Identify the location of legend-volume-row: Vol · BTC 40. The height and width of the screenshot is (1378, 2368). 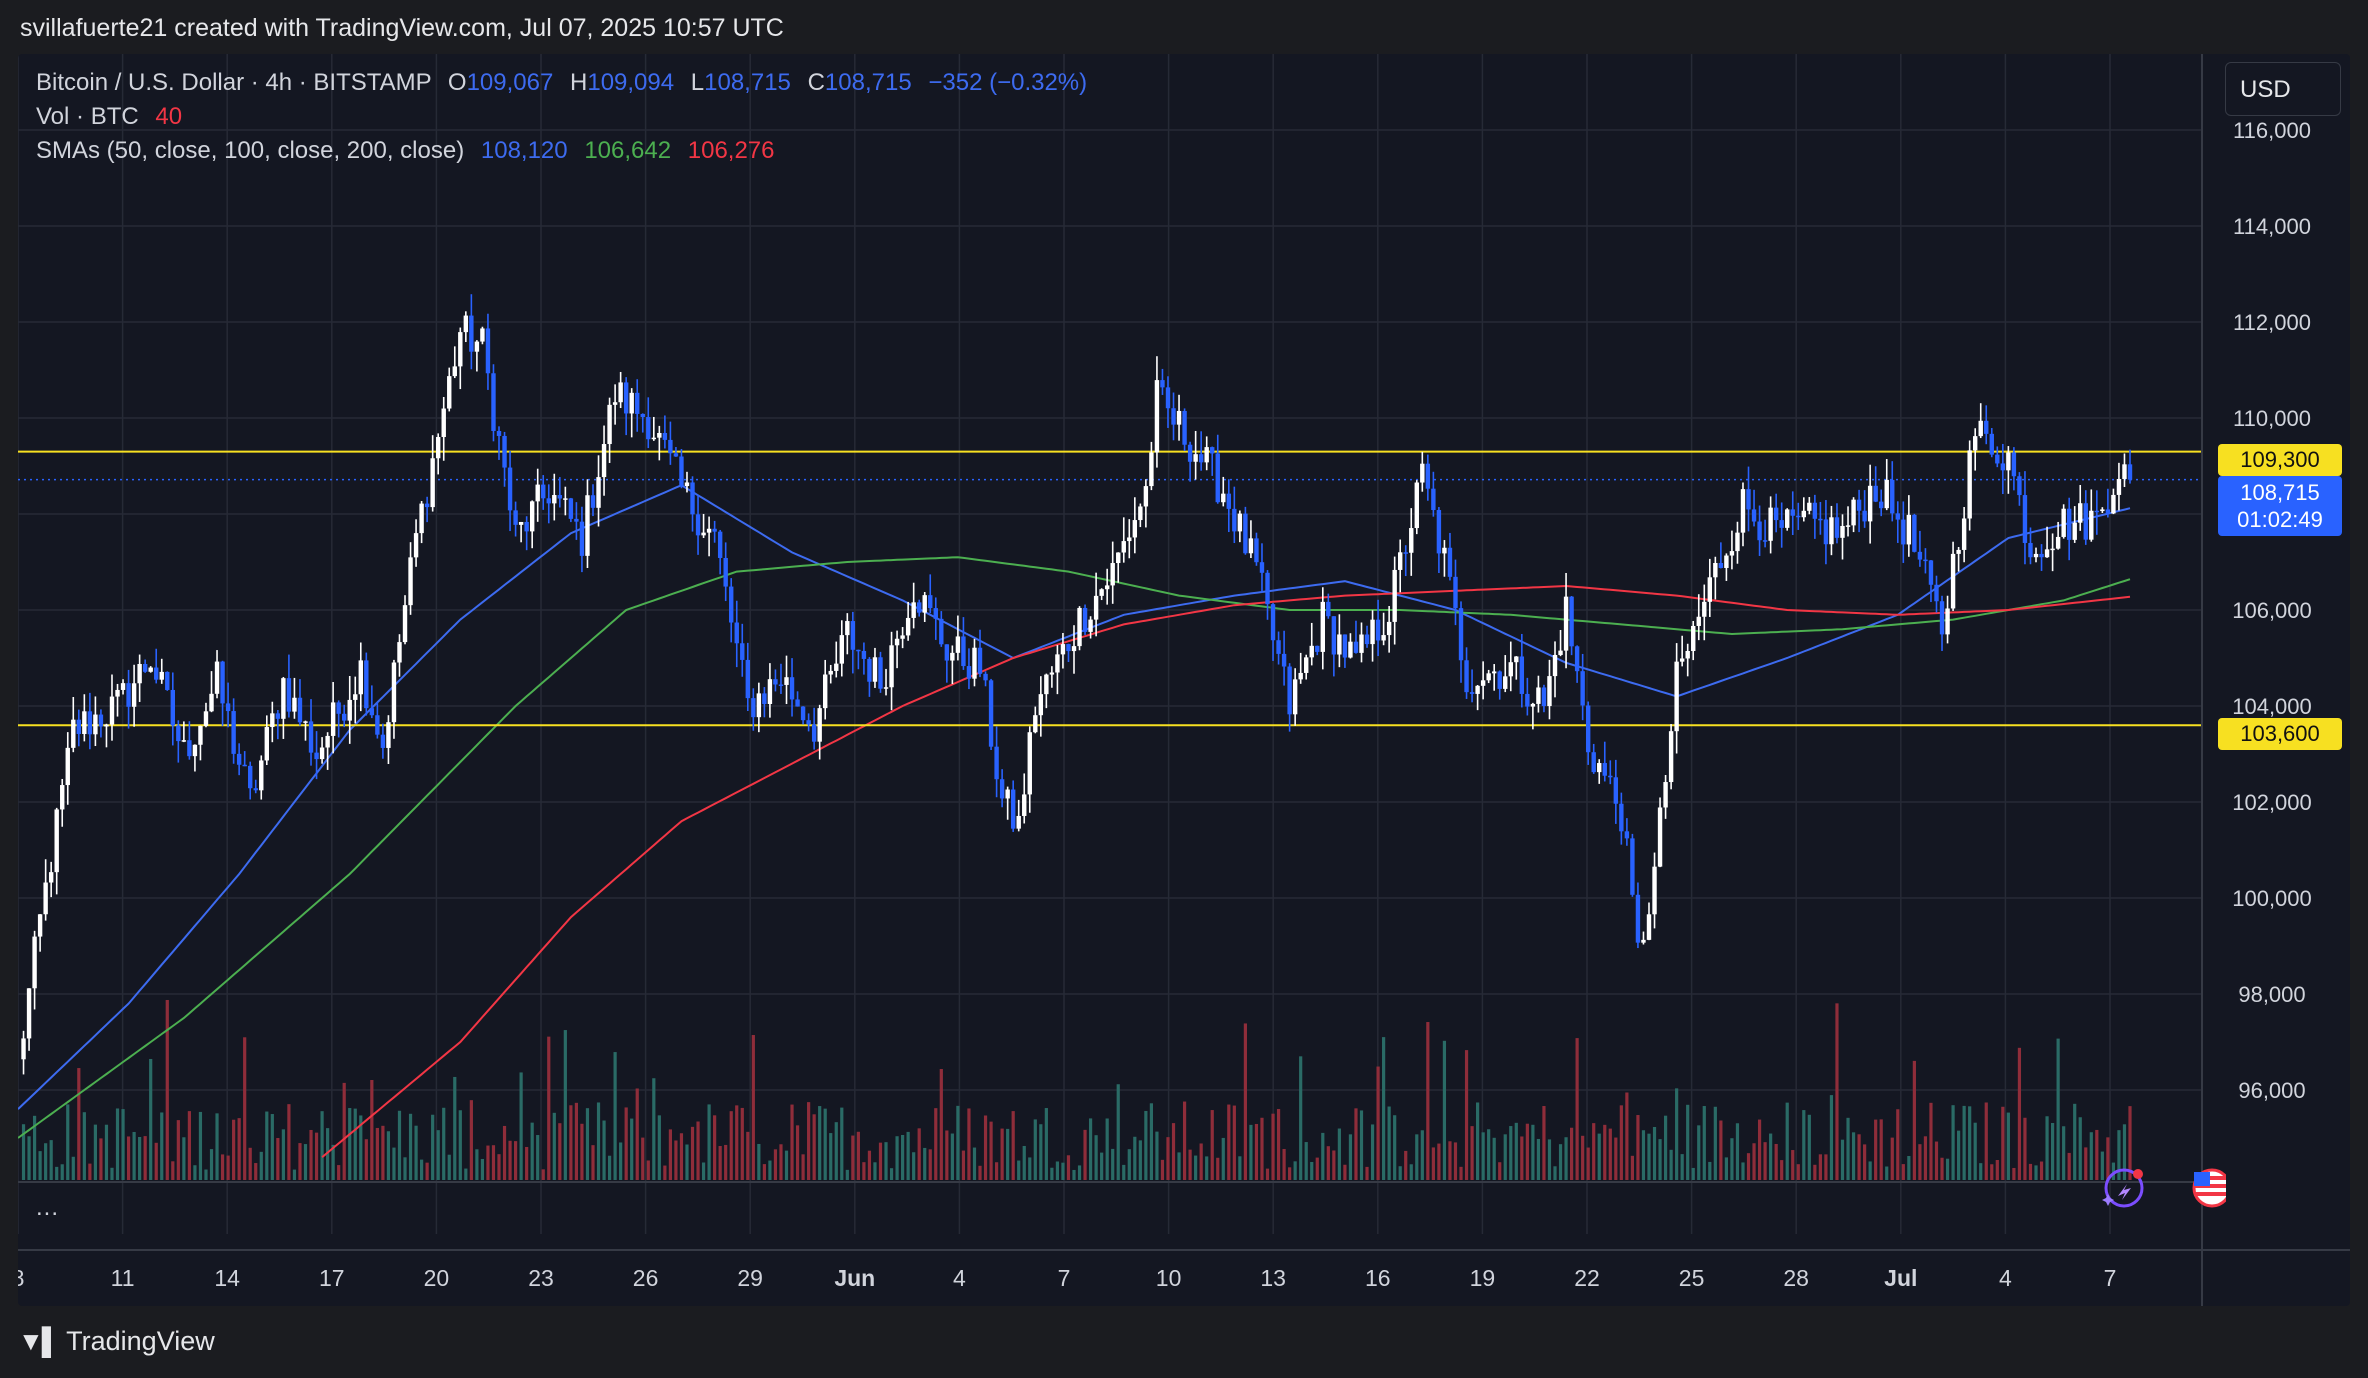
(561, 117).